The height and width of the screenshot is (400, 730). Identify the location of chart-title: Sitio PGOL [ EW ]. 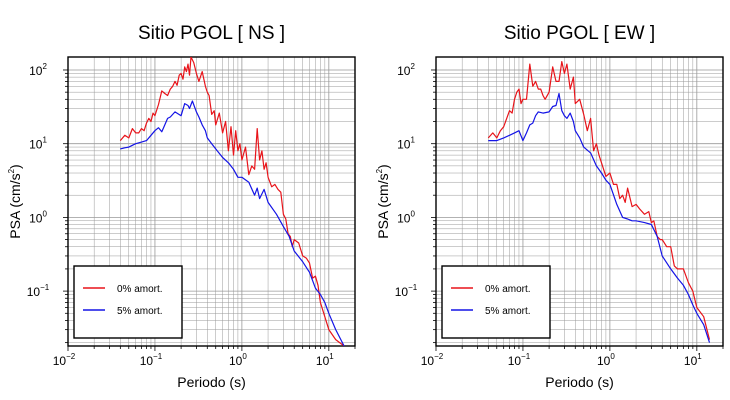
(579, 33).